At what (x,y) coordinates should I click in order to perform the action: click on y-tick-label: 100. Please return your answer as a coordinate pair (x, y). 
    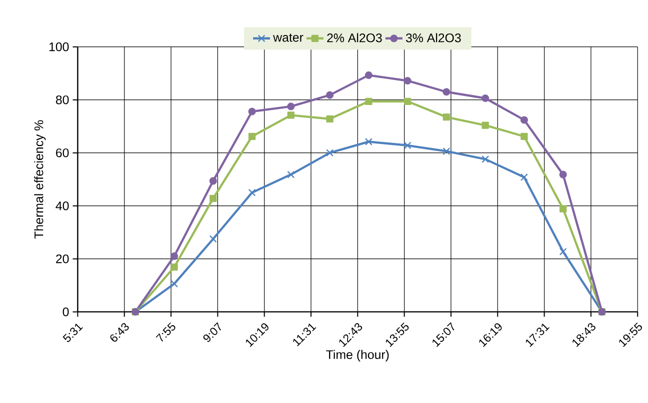
    Looking at the image, I should click on (59, 46).